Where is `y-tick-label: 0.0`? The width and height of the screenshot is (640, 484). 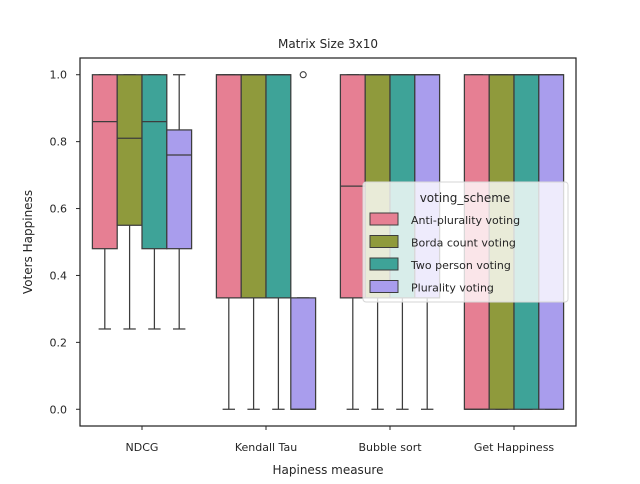 y-tick-label: 0.0 is located at coordinates (59, 409).